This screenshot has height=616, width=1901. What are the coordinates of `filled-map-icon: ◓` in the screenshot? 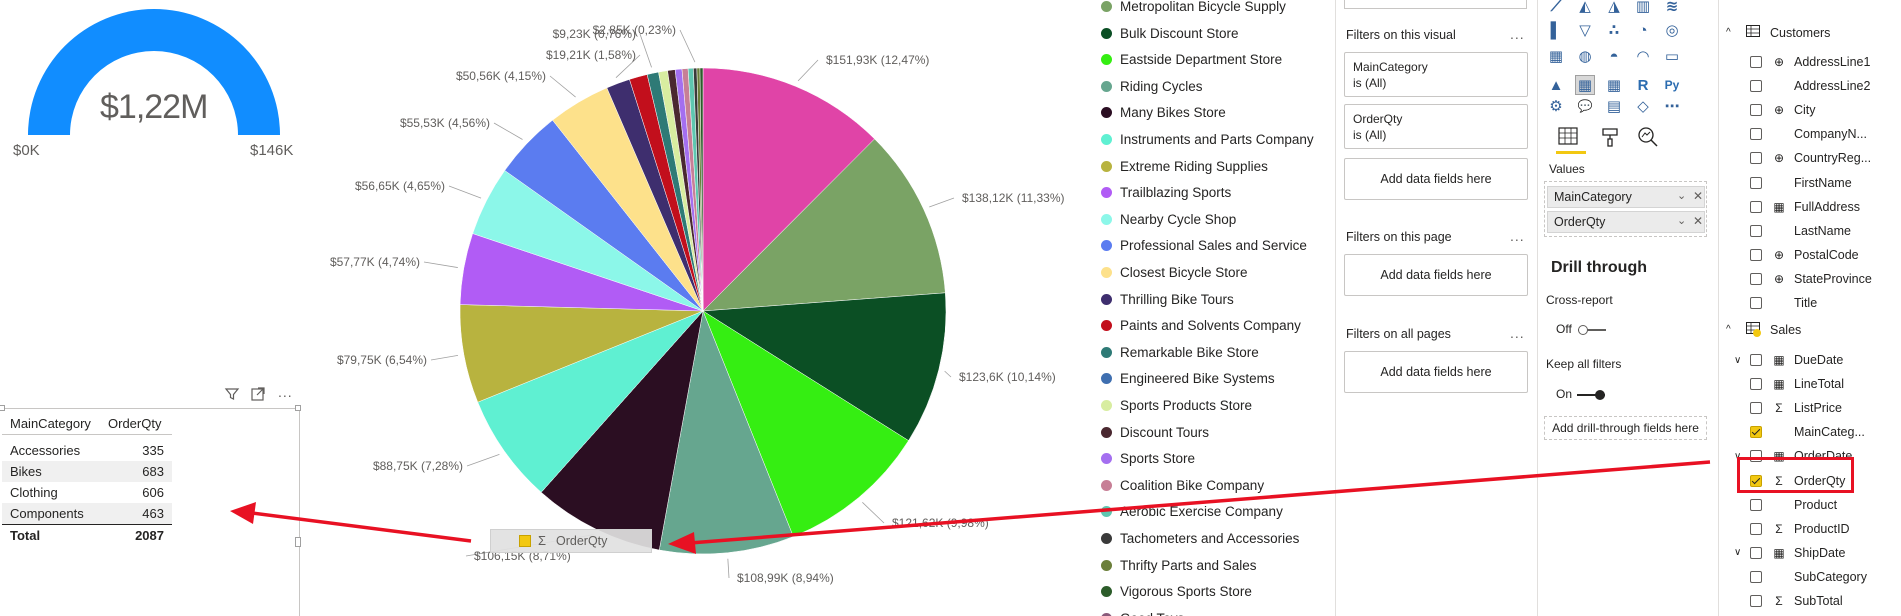 It's located at (1614, 56).